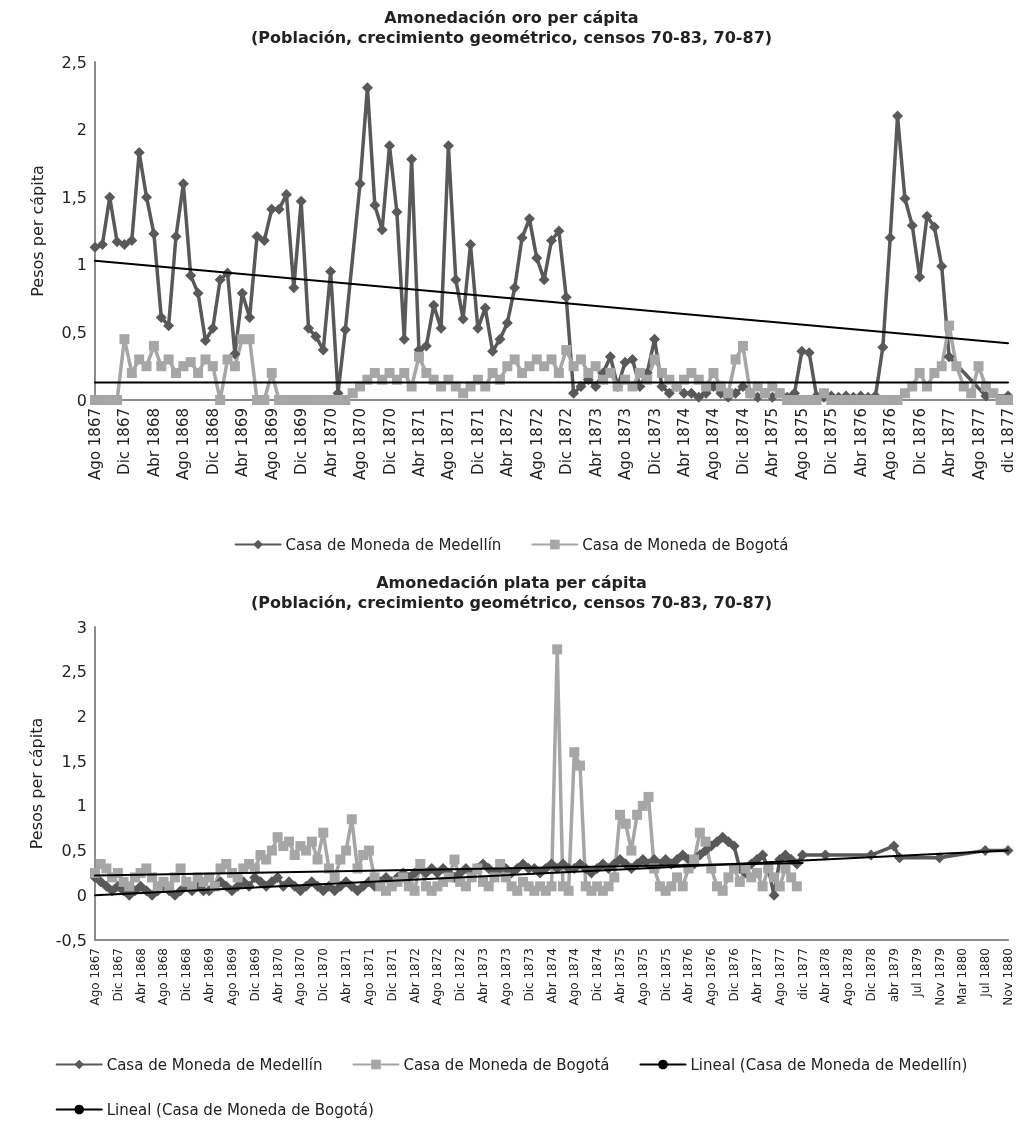  What do you see at coordinates (962, 976) in the screenshot?
I see `x-tick-label: Mar 1880` at bounding box center [962, 976].